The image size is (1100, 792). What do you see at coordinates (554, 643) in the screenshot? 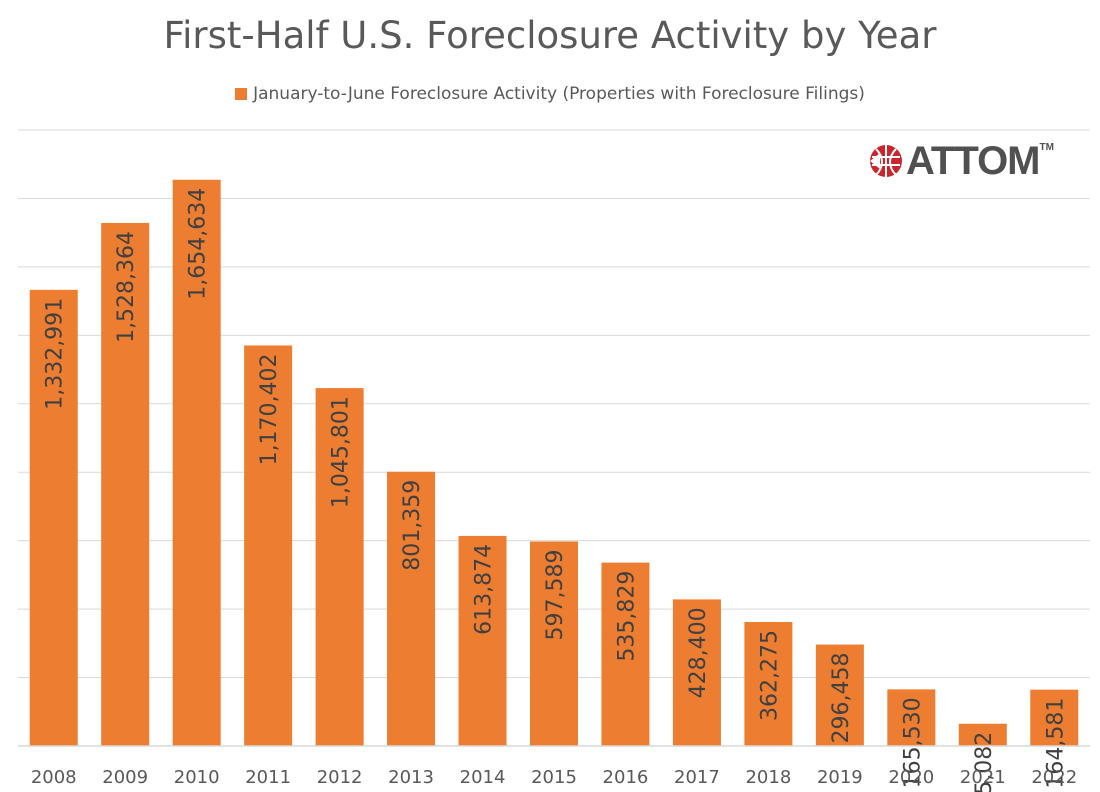
I see `bar-2015` at bounding box center [554, 643].